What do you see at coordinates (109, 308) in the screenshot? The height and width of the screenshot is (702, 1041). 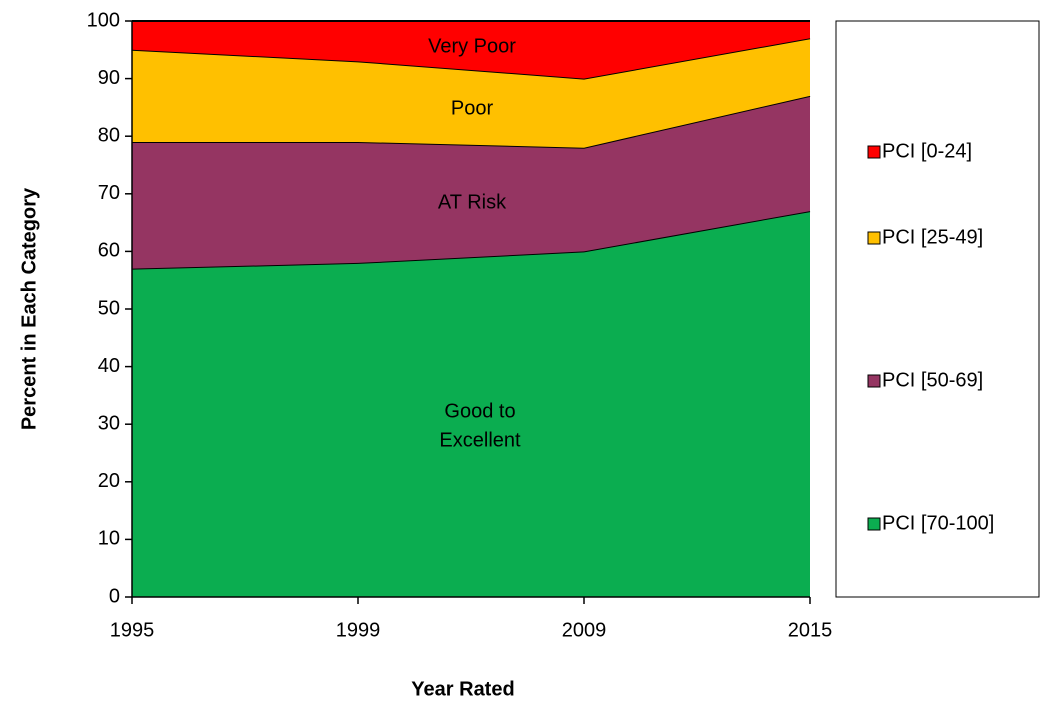 I see `y-tick-label: 50` at bounding box center [109, 308].